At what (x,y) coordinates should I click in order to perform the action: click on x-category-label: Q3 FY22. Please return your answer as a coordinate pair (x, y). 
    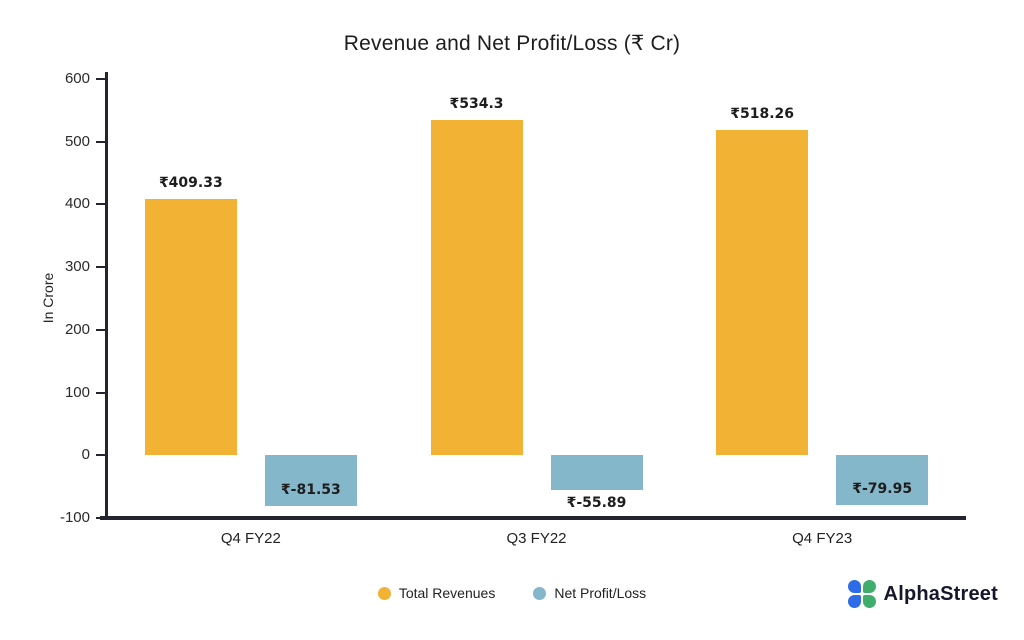
    Looking at the image, I should click on (536, 538).